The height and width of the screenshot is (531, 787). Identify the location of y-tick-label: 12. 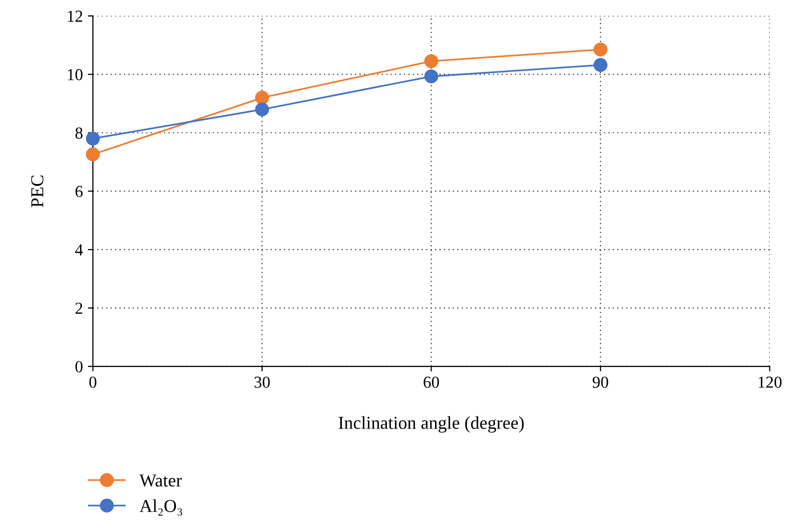
(75, 16).